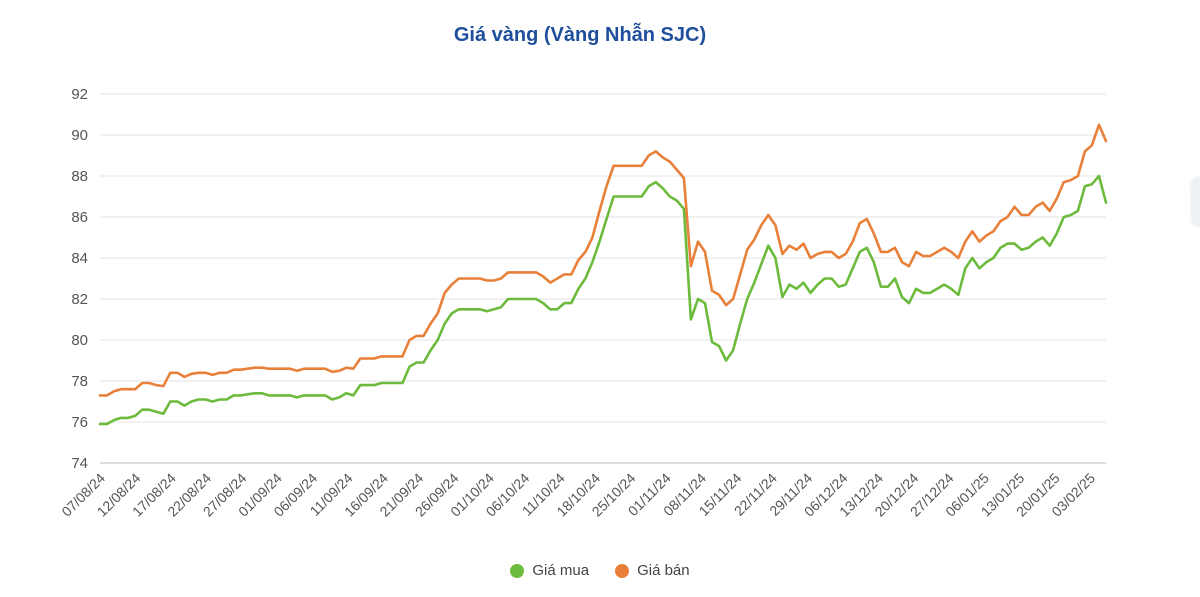 The image size is (1200, 597). What do you see at coordinates (79, 279) in the screenshot?
I see `y-axis: 74 76 78 80 82 84 86 88 90 92` at bounding box center [79, 279].